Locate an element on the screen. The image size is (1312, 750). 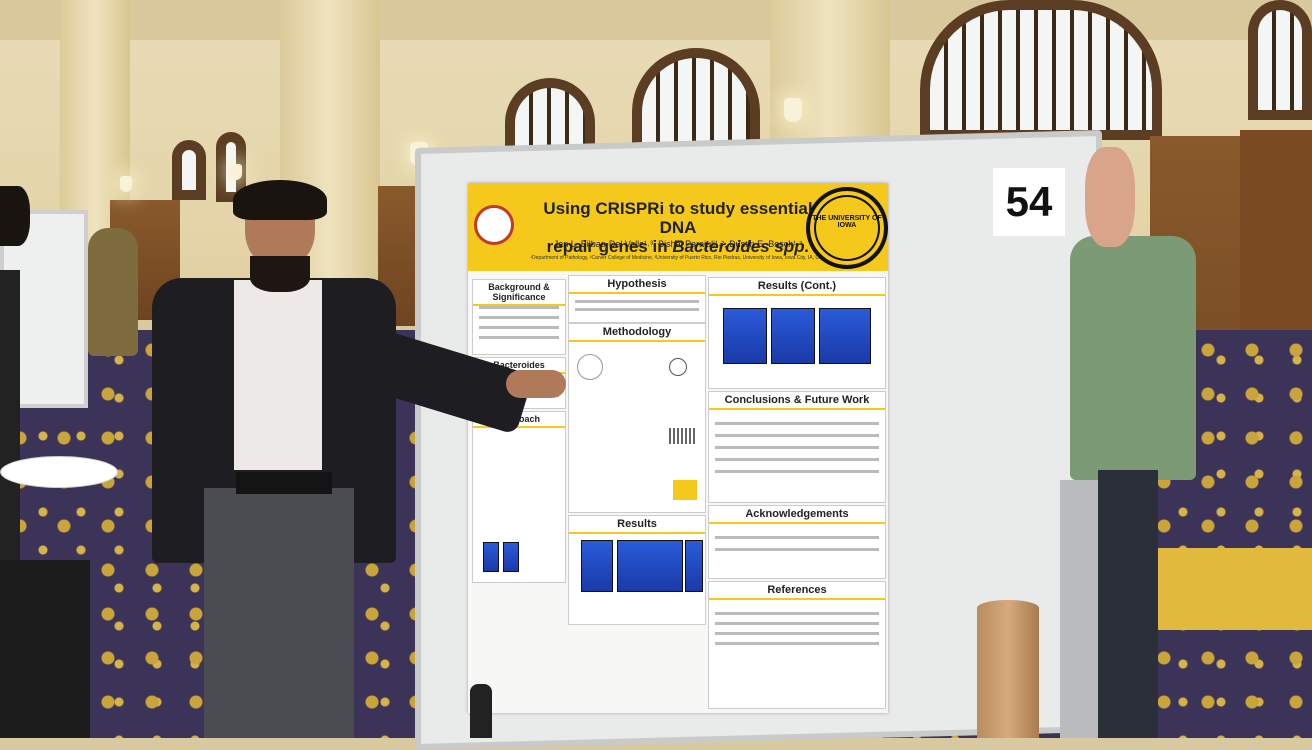
section-heading: Results (Cont.) is located at coordinates (797, 288).